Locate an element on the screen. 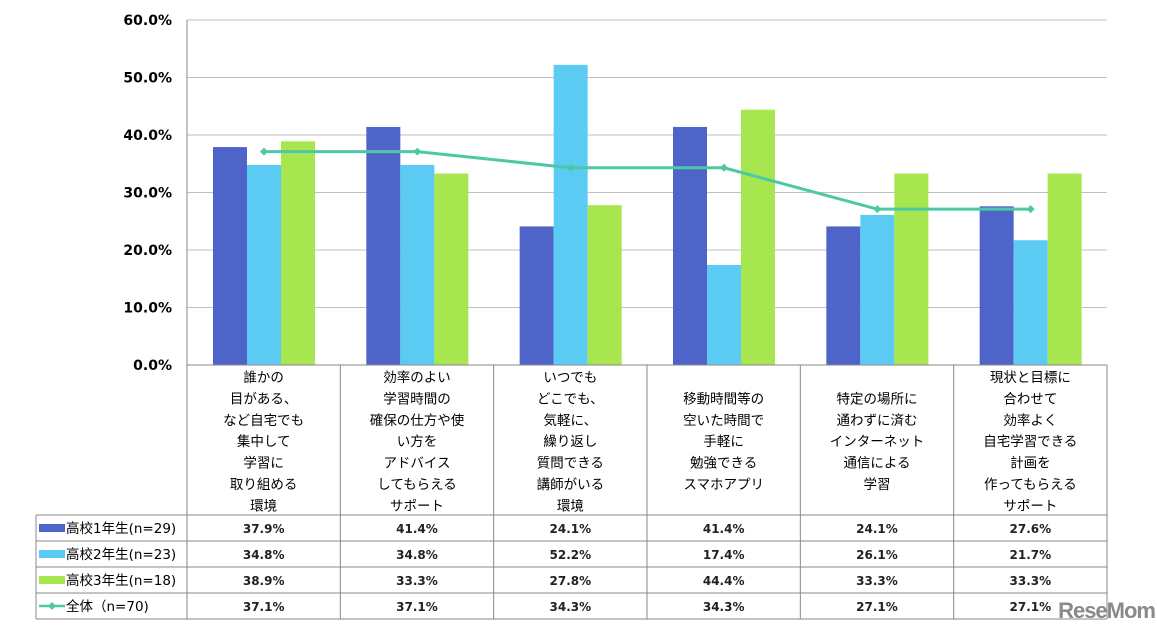  data-table-cell: 38.9% is located at coordinates (264, 581).